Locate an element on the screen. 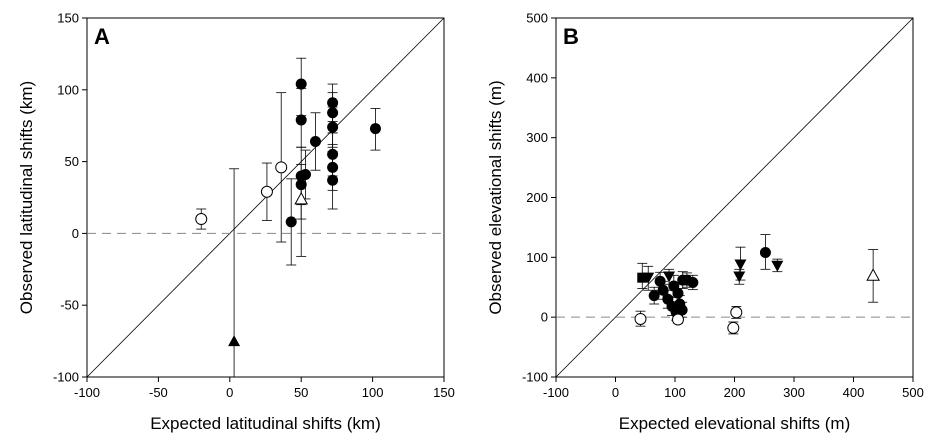  x-axis-label: Expected elevational shifts (m) is located at coordinates (735, 423).